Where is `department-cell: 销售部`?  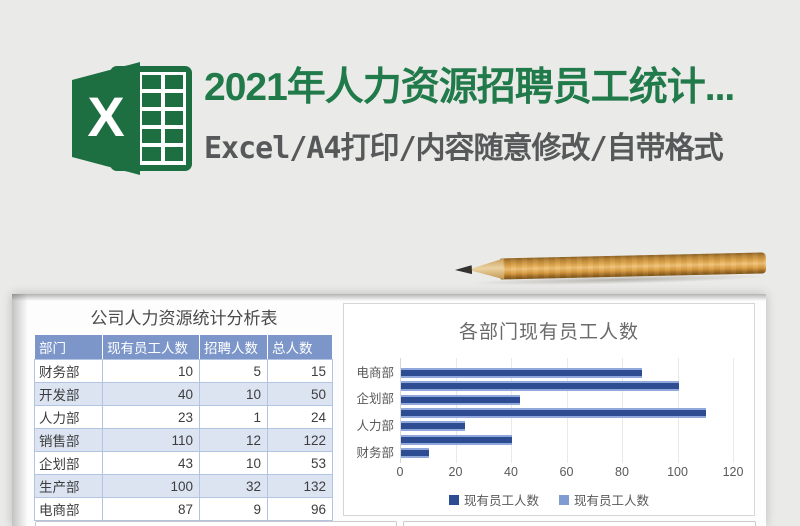 department-cell: 销售部 is located at coordinates (68, 440).